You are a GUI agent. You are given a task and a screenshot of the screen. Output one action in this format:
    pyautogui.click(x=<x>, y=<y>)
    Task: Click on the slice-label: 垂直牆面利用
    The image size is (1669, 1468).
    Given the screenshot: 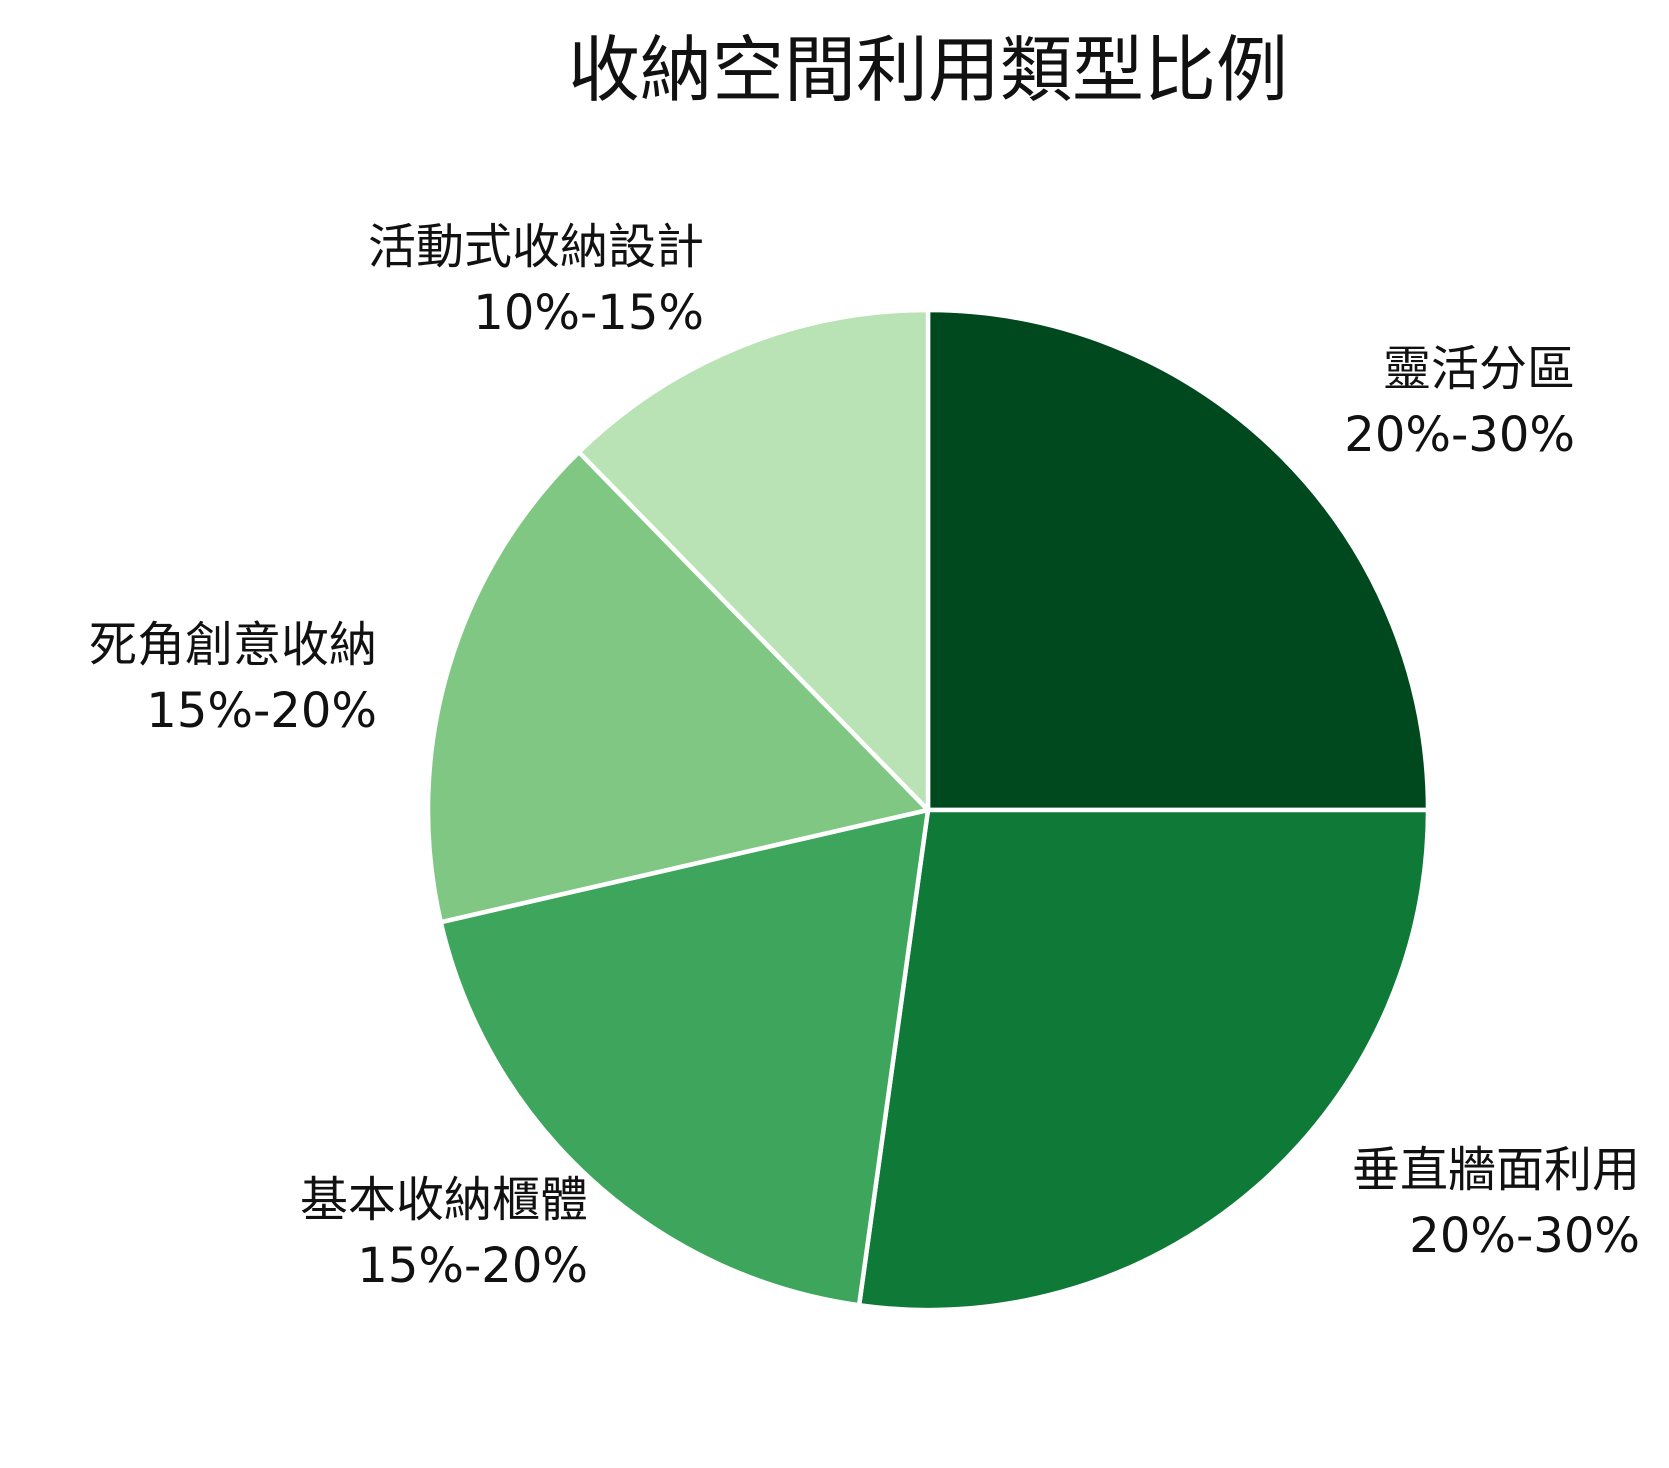 What is the action you would take?
    pyautogui.click(x=1496, y=1170)
    